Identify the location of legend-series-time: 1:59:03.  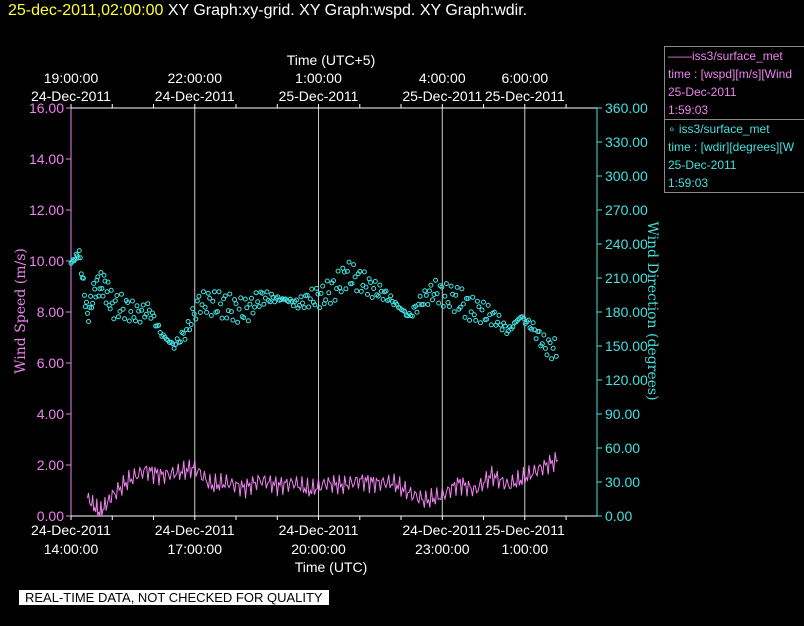
(688, 183).